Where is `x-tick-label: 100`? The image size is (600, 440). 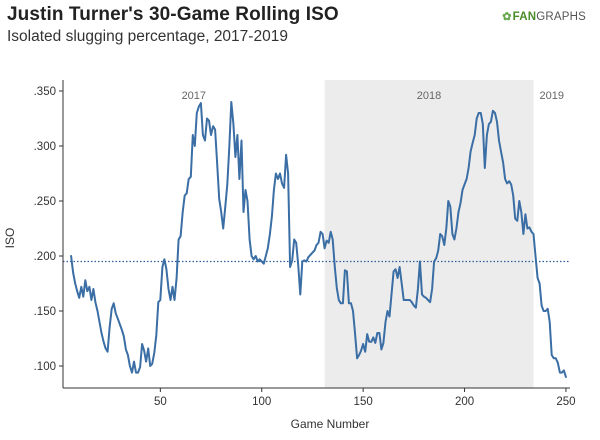 x-tick-label: 100 is located at coordinates (261, 402).